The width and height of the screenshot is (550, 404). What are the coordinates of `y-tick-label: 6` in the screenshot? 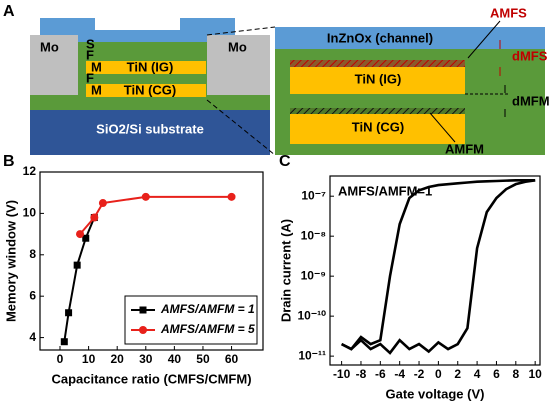 It's located at (32, 295).